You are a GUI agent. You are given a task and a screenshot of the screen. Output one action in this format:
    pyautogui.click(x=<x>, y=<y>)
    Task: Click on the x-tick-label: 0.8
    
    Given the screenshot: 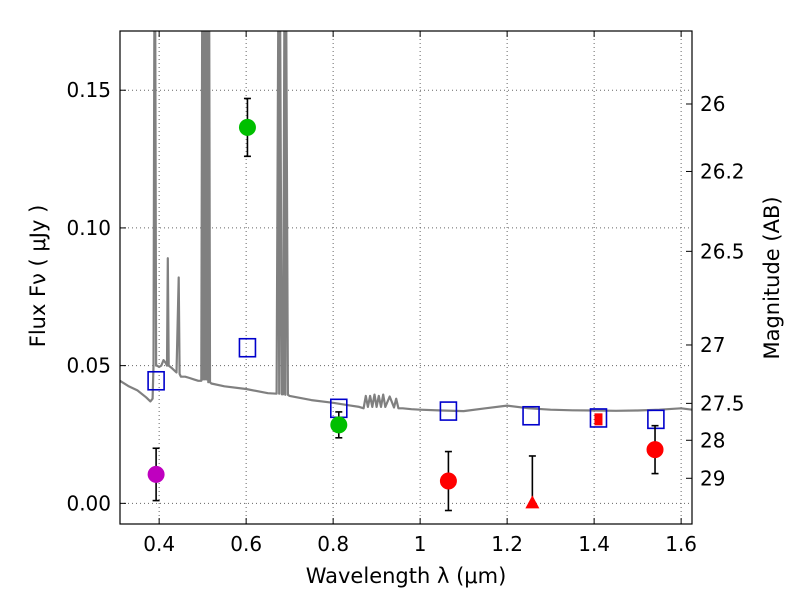 What is the action you would take?
    pyautogui.click(x=333, y=544)
    